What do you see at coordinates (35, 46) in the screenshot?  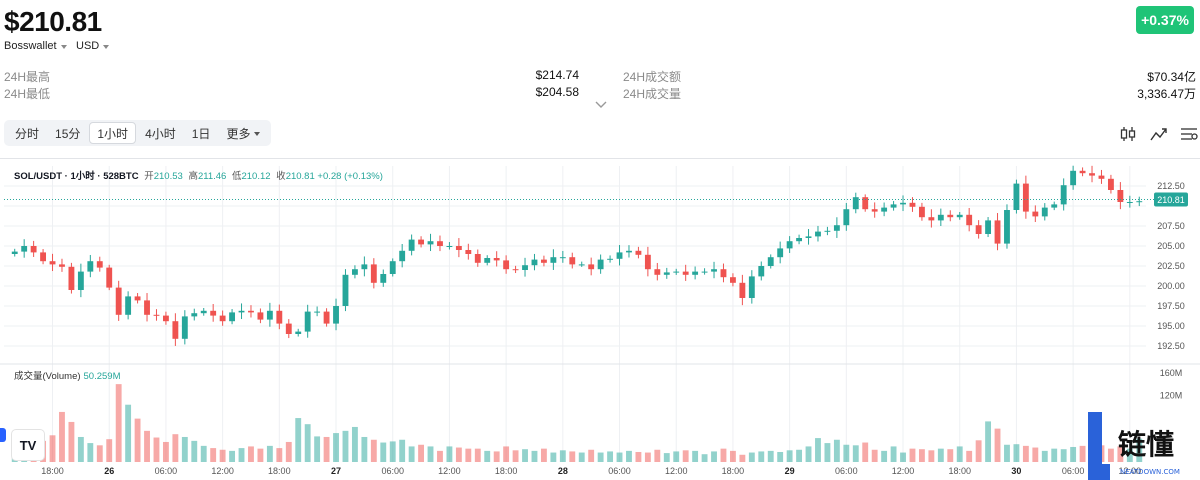 I see `exchange-select: Bosswallet` at bounding box center [35, 46].